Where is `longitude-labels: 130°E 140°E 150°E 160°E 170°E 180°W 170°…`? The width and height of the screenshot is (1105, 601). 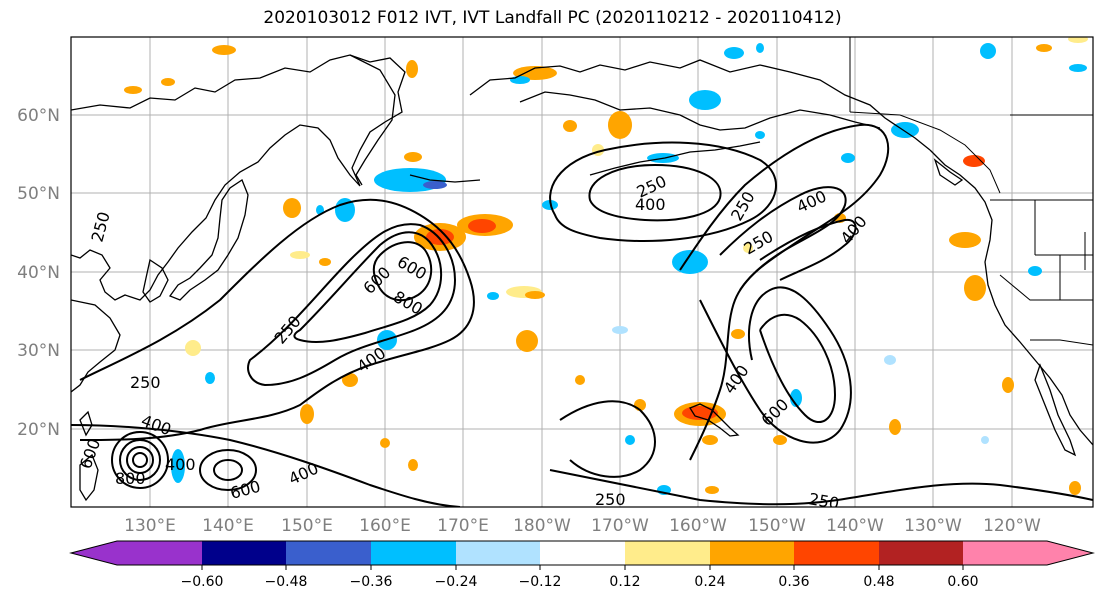 longitude-labels: 130°E 140°E 150°E 160°E 170°E 180°W 170°… is located at coordinates (582, 526).